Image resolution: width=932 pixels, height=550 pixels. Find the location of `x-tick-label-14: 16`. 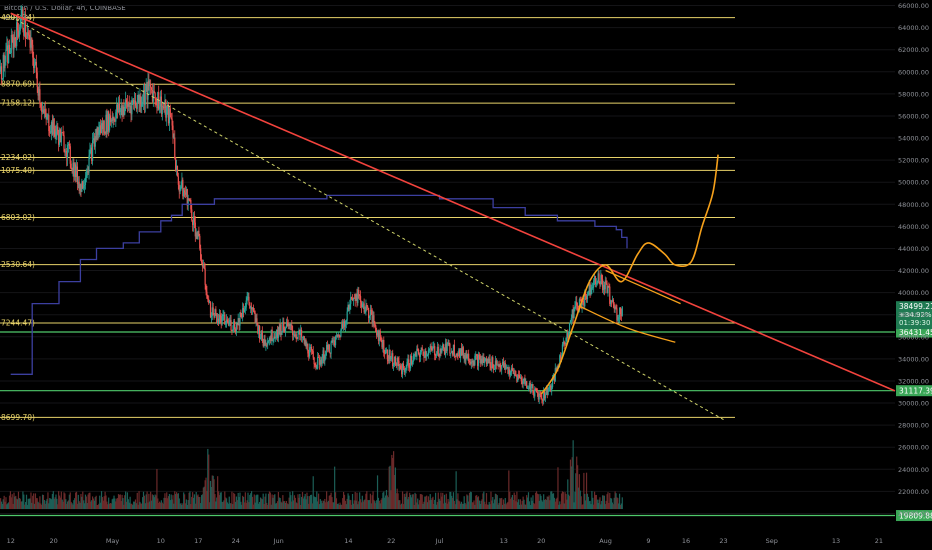

x-tick-label-14: 16 is located at coordinates (686, 541).